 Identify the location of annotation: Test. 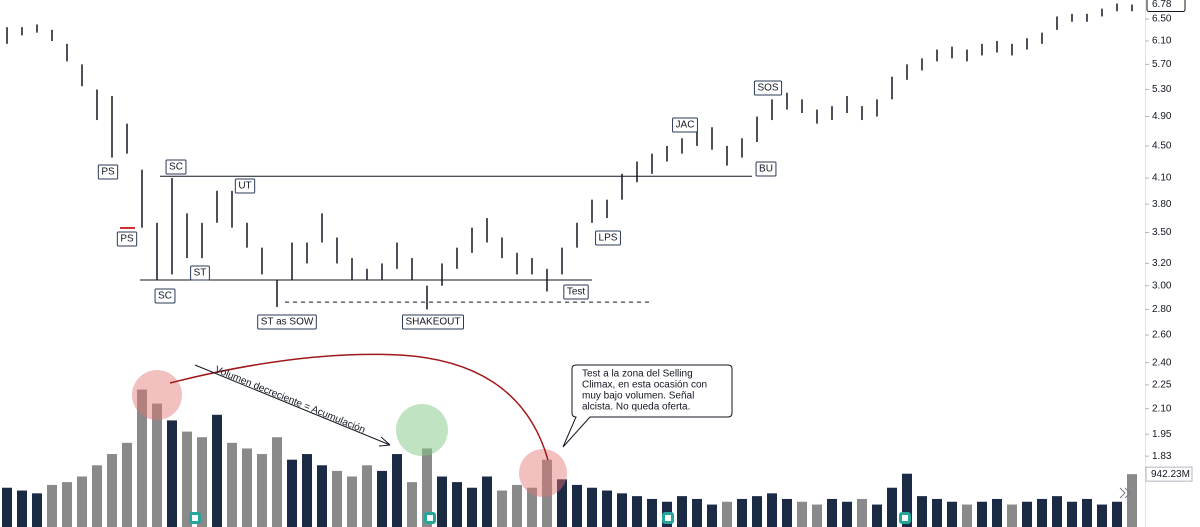
(576, 292).